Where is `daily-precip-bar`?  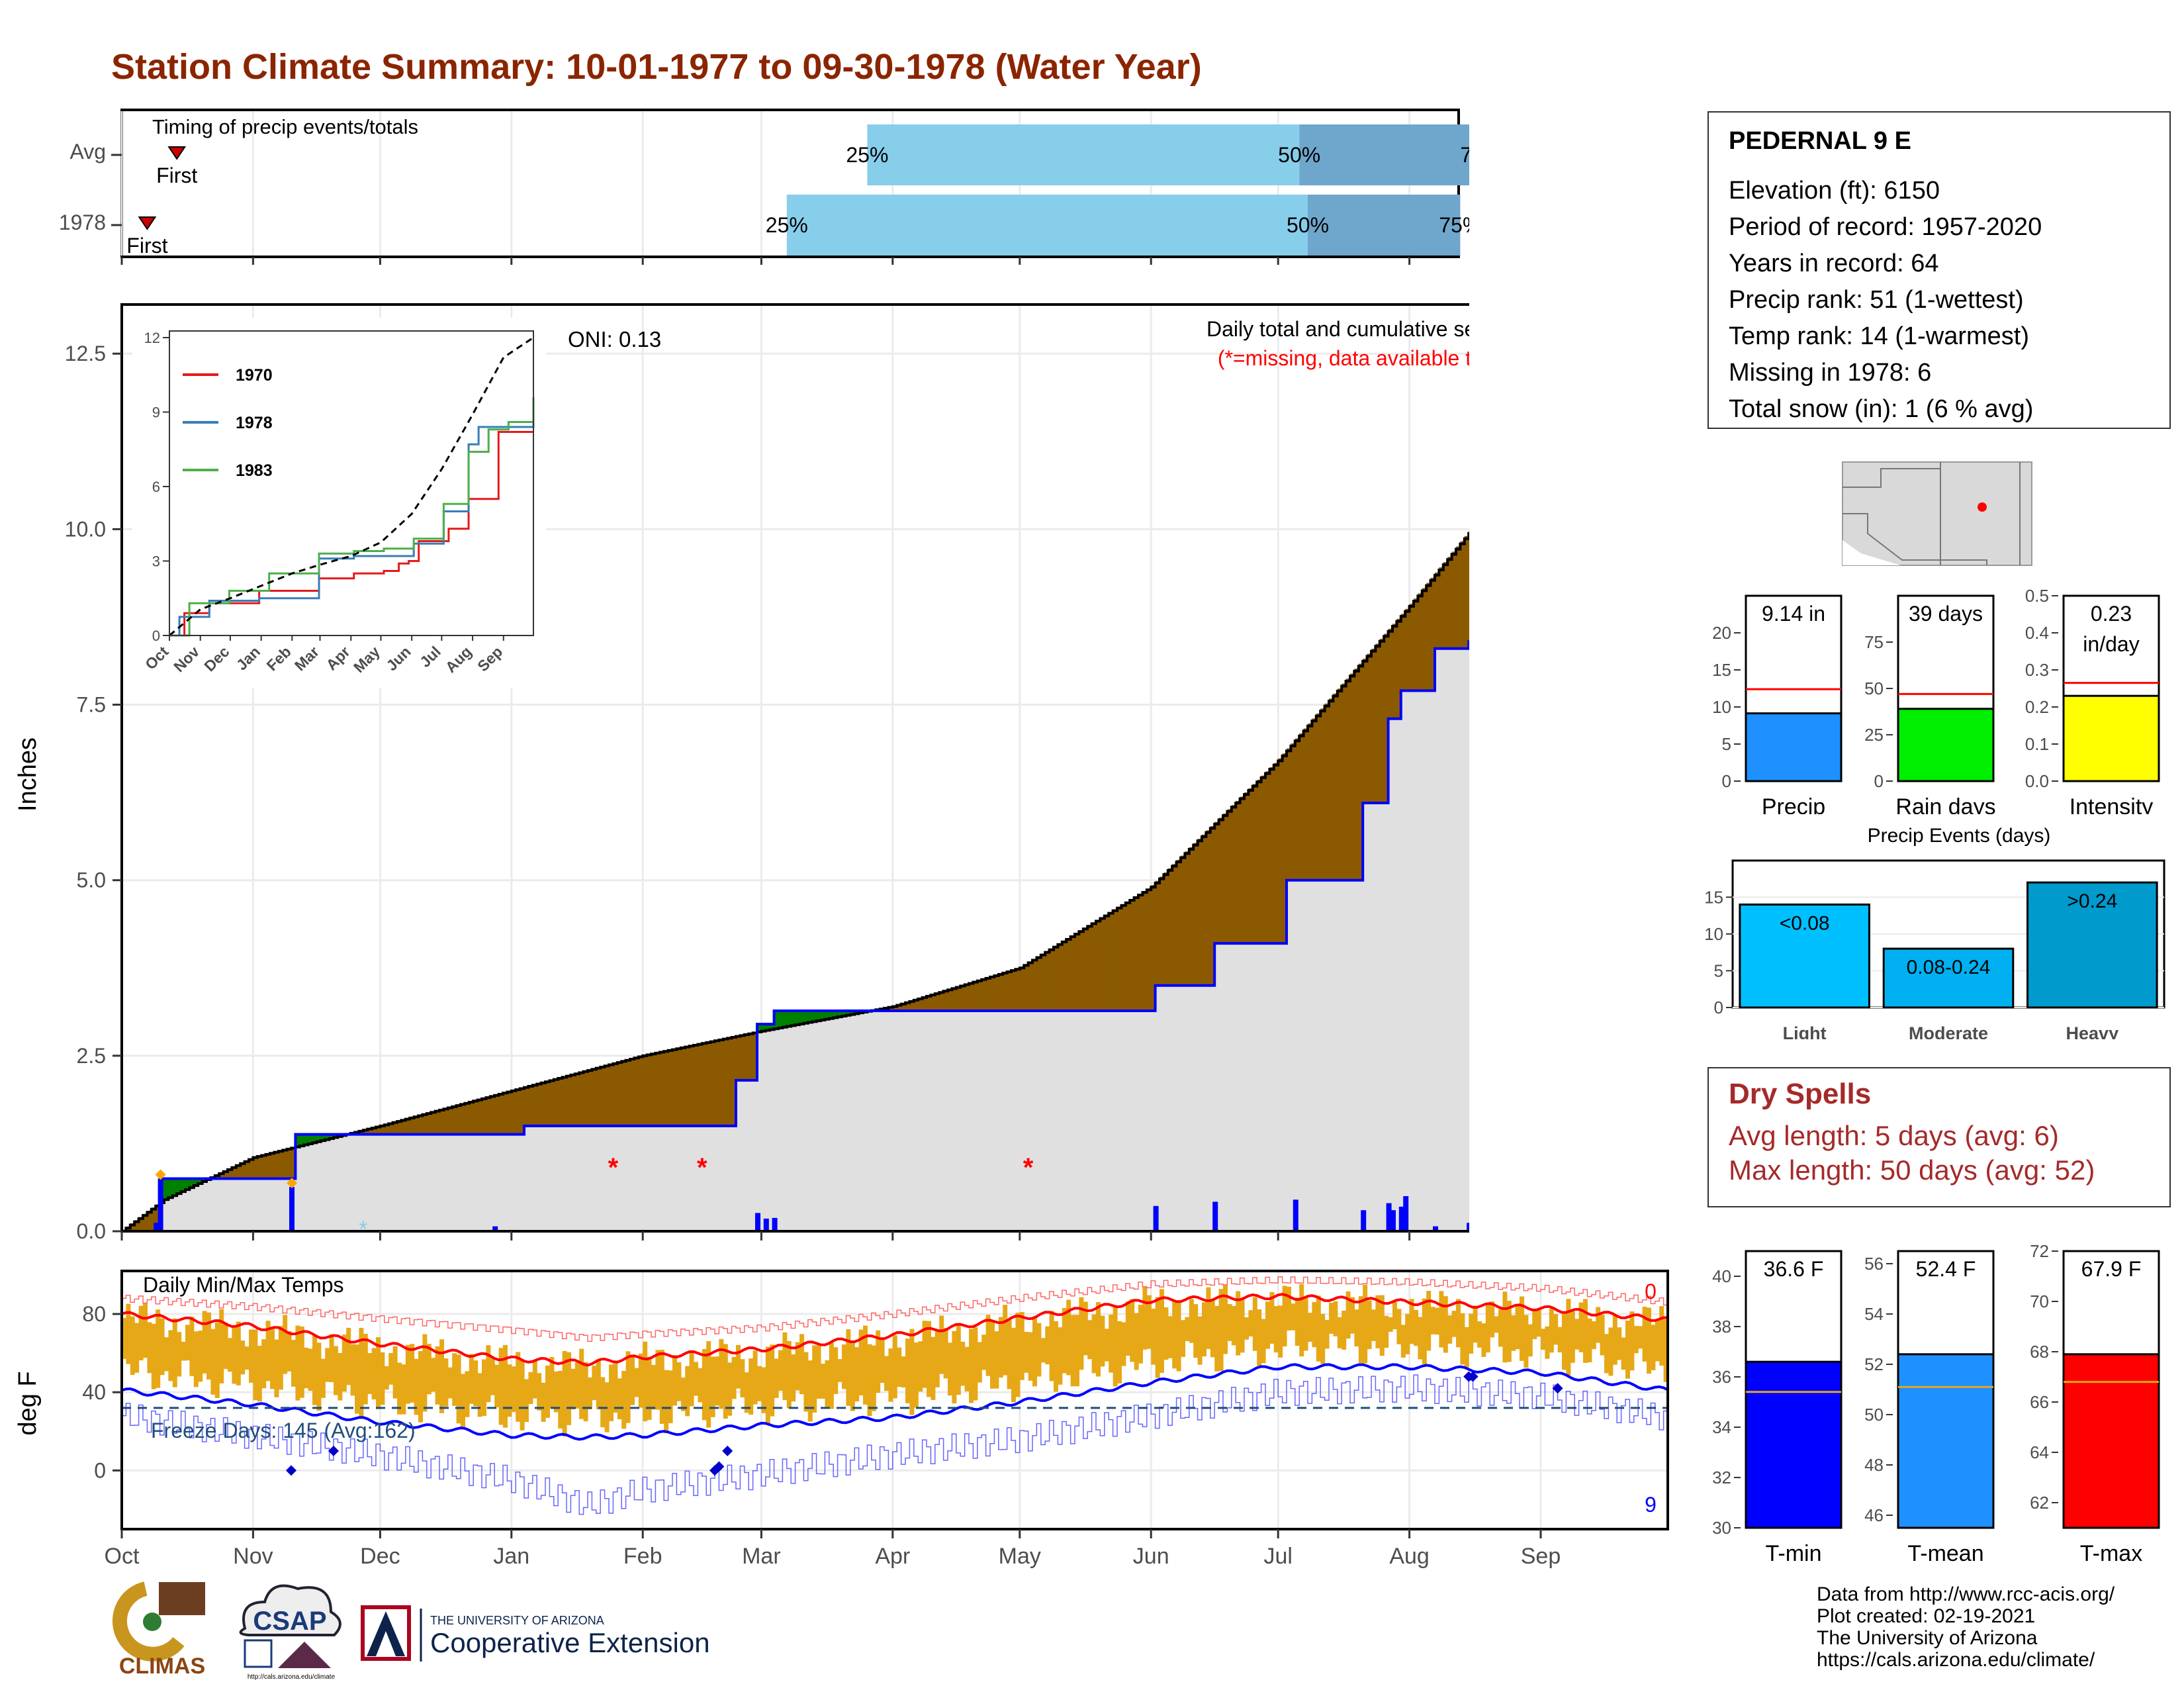 daily-precip-bar is located at coordinates (1468, 1227).